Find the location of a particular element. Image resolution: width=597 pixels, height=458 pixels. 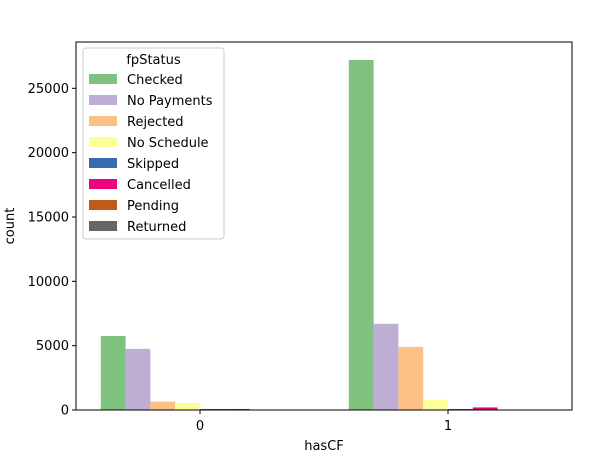

legend-frame is located at coordinates (153, 143).